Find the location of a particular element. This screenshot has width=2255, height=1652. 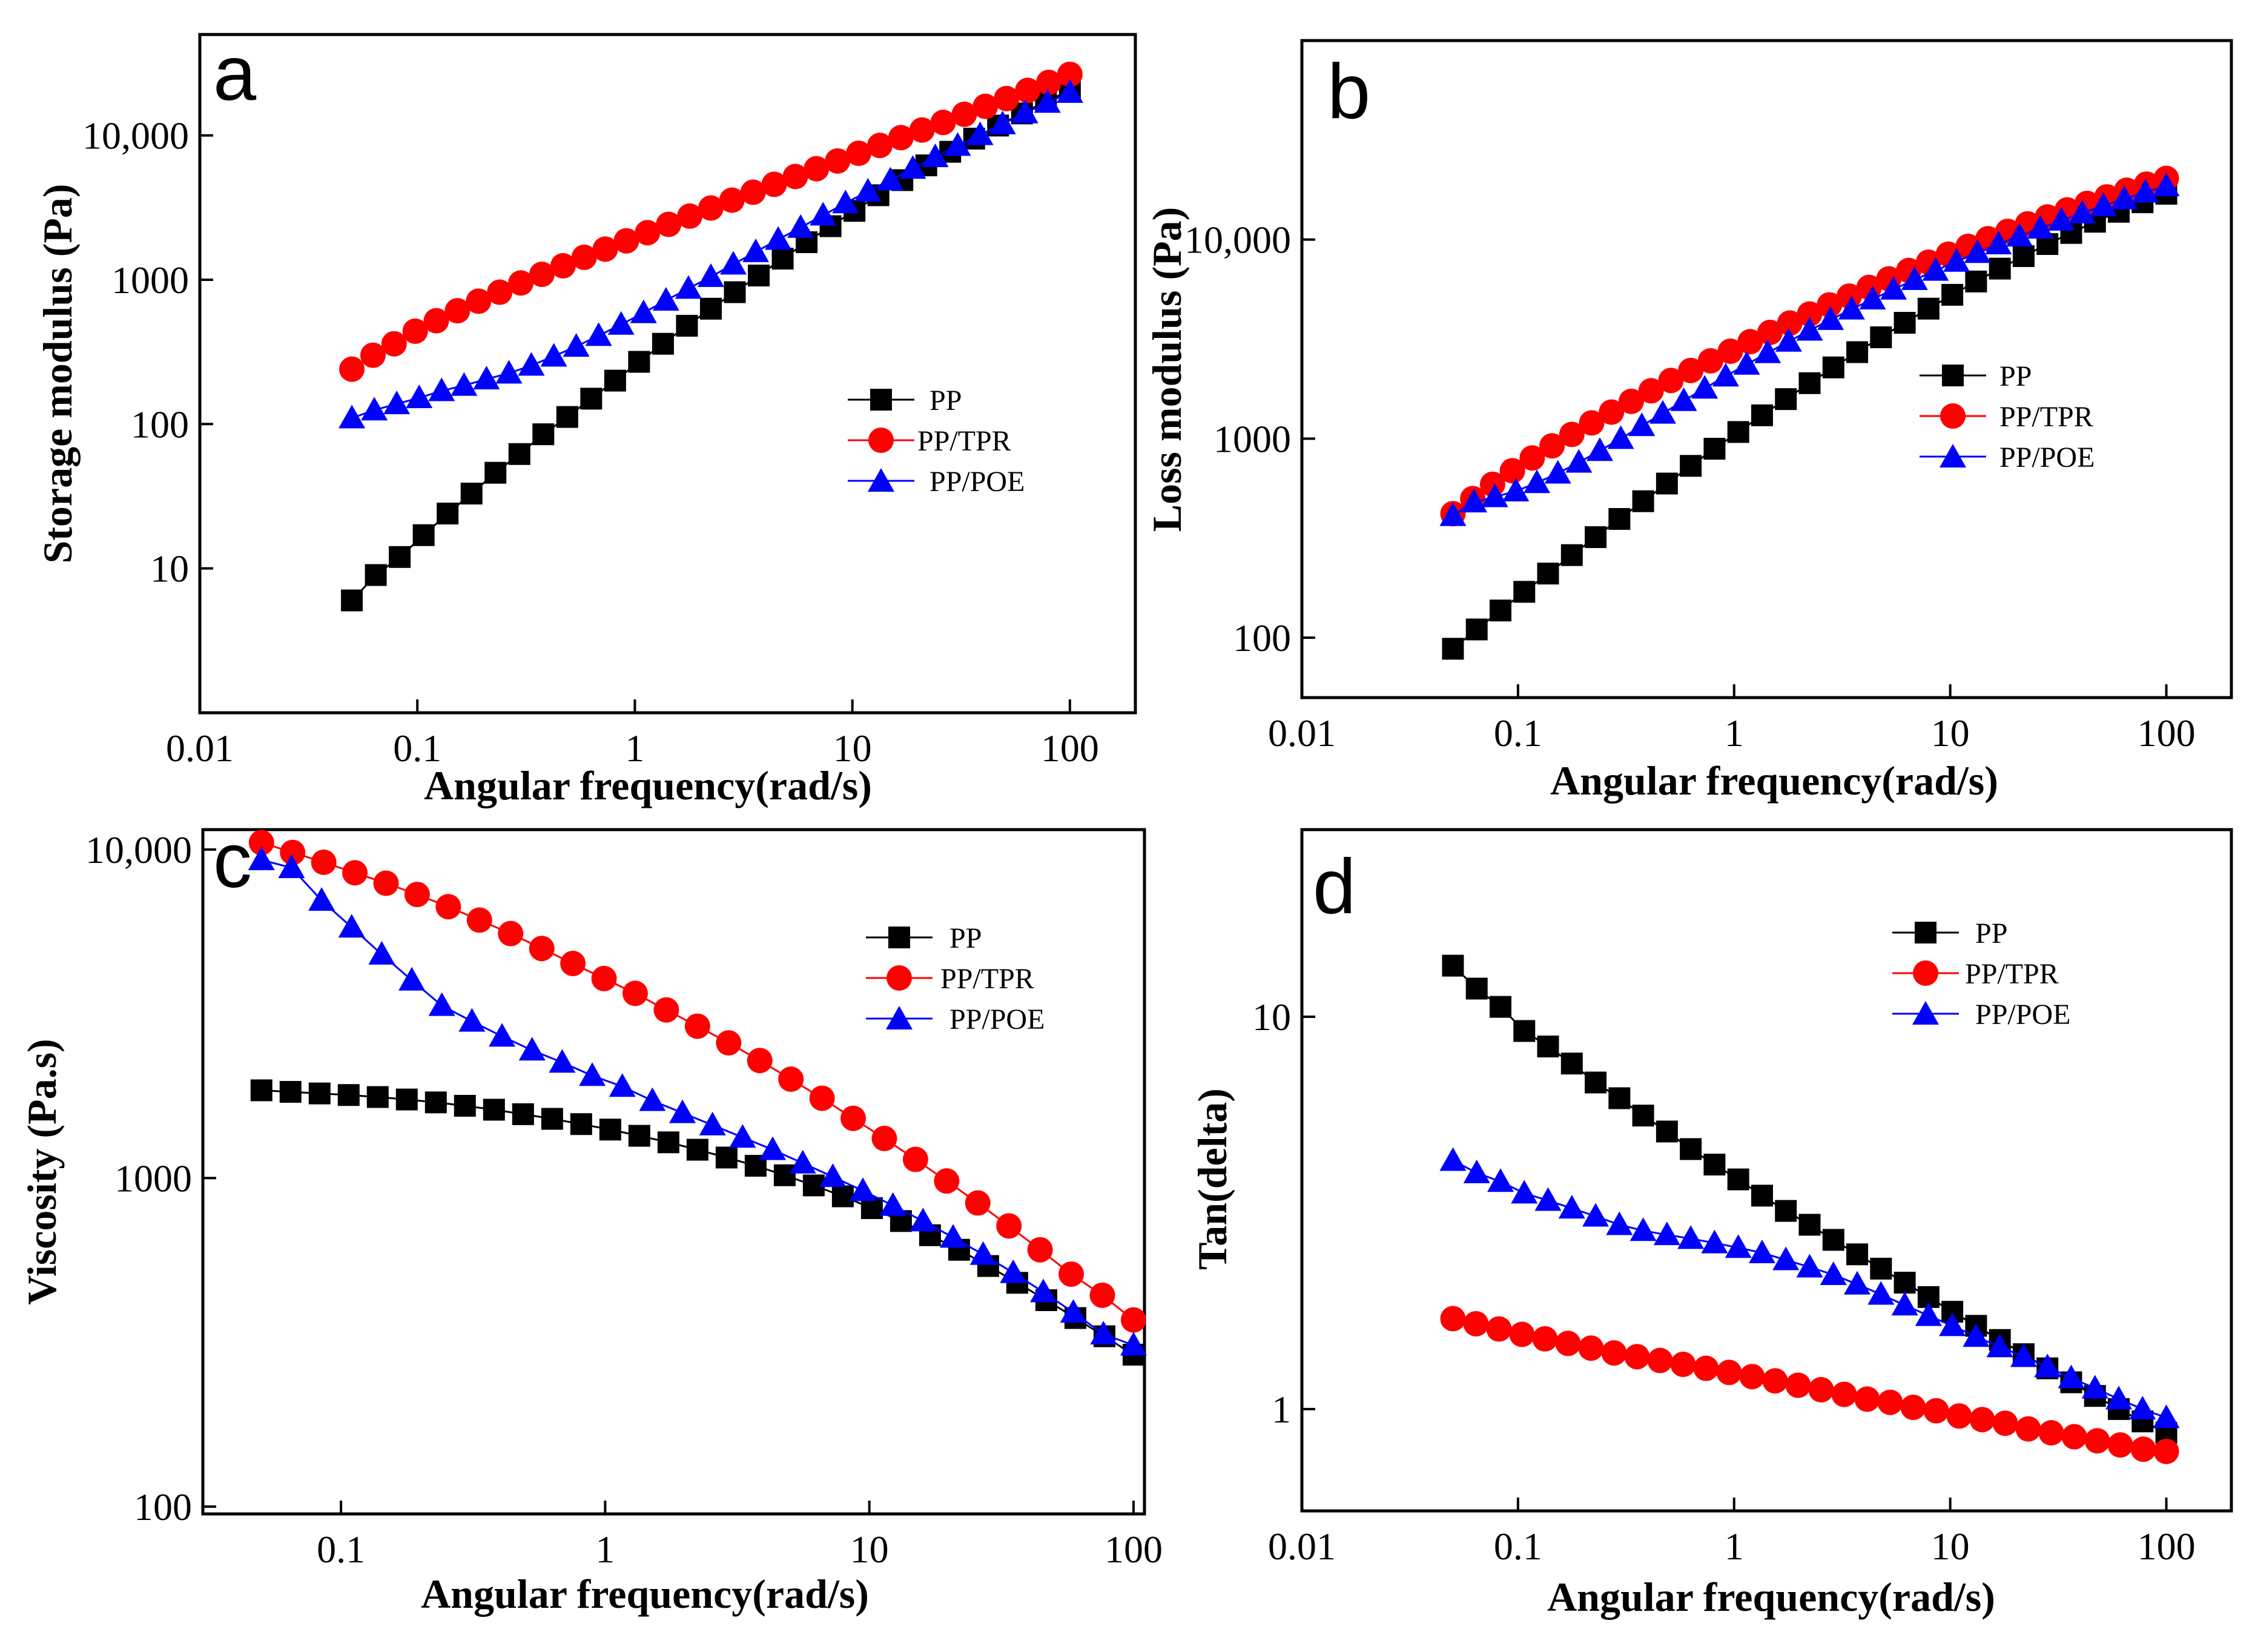

legend-label-d-pppoe: PP/POE is located at coordinates (2022, 1015).